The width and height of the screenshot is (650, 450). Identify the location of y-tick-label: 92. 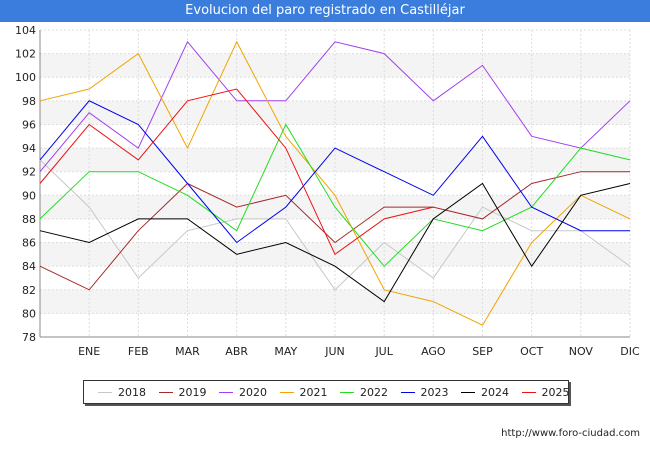
(29, 172).